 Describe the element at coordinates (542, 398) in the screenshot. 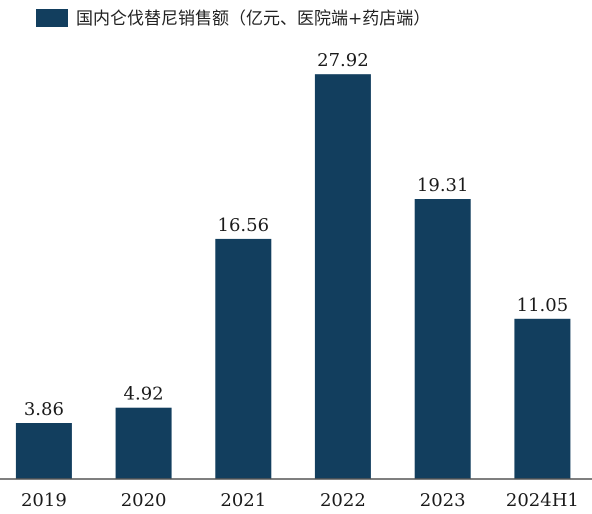

I see `bar-2024H1` at that location.